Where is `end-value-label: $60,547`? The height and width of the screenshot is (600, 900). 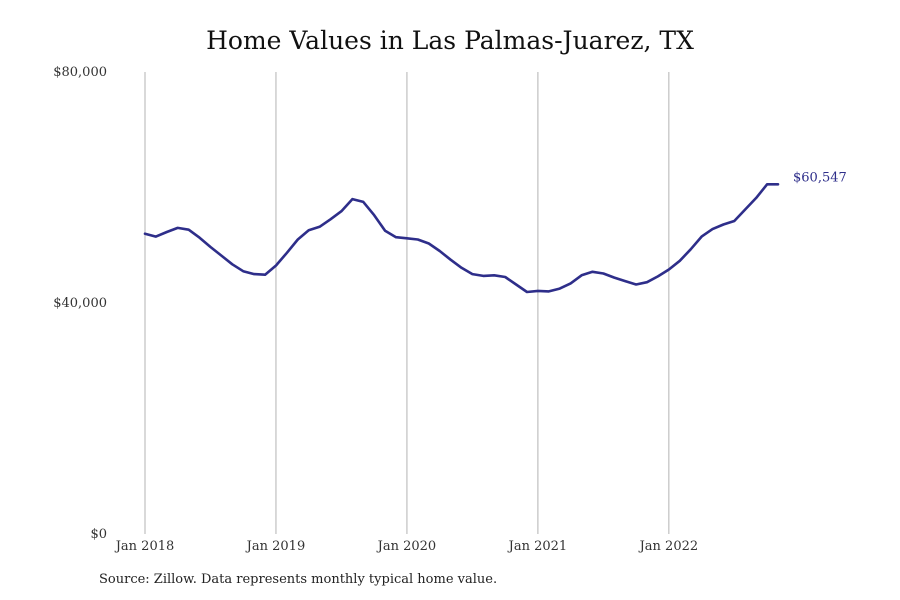 end-value-label: $60,547 is located at coordinates (820, 177).